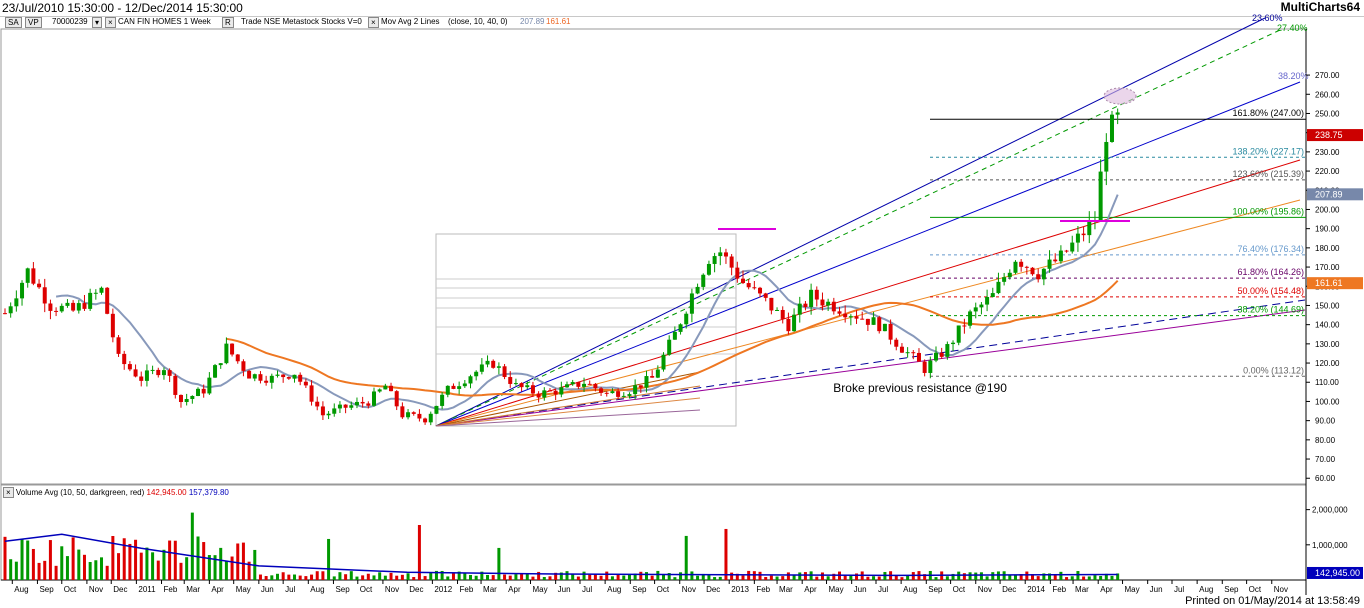 The image size is (1364, 608). Describe the element at coordinates (532, 21) in the screenshot. I see `ma-fast-value: 207.89` at that location.